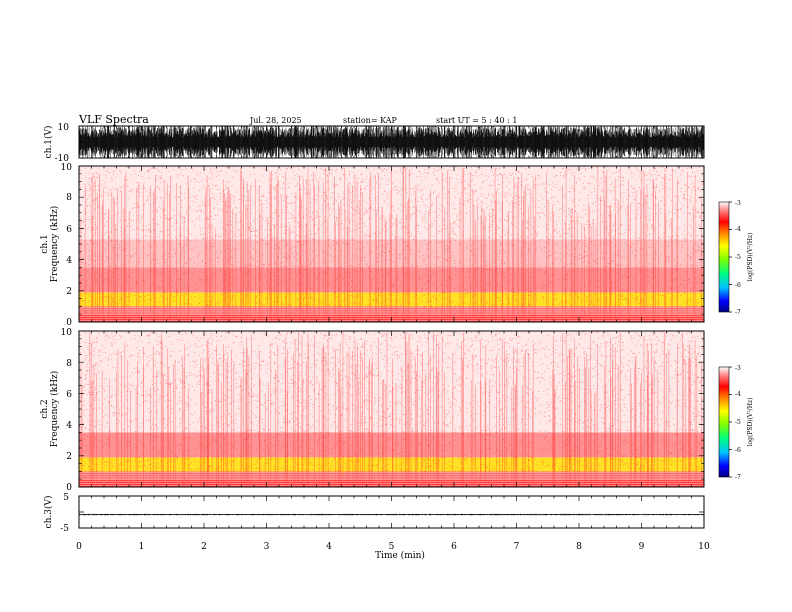 The image size is (792, 612). I want to click on ch2-spec-tick-label: 6, so click(69, 395).